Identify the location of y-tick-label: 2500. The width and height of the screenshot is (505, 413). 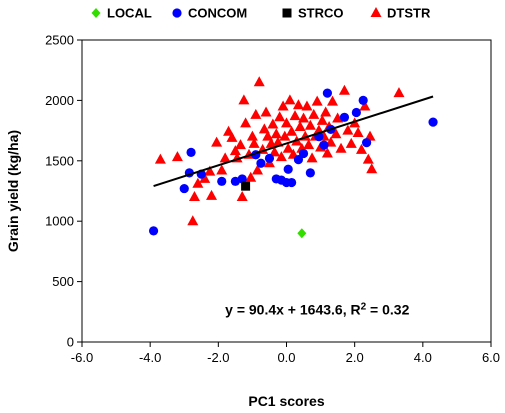
(59, 40).